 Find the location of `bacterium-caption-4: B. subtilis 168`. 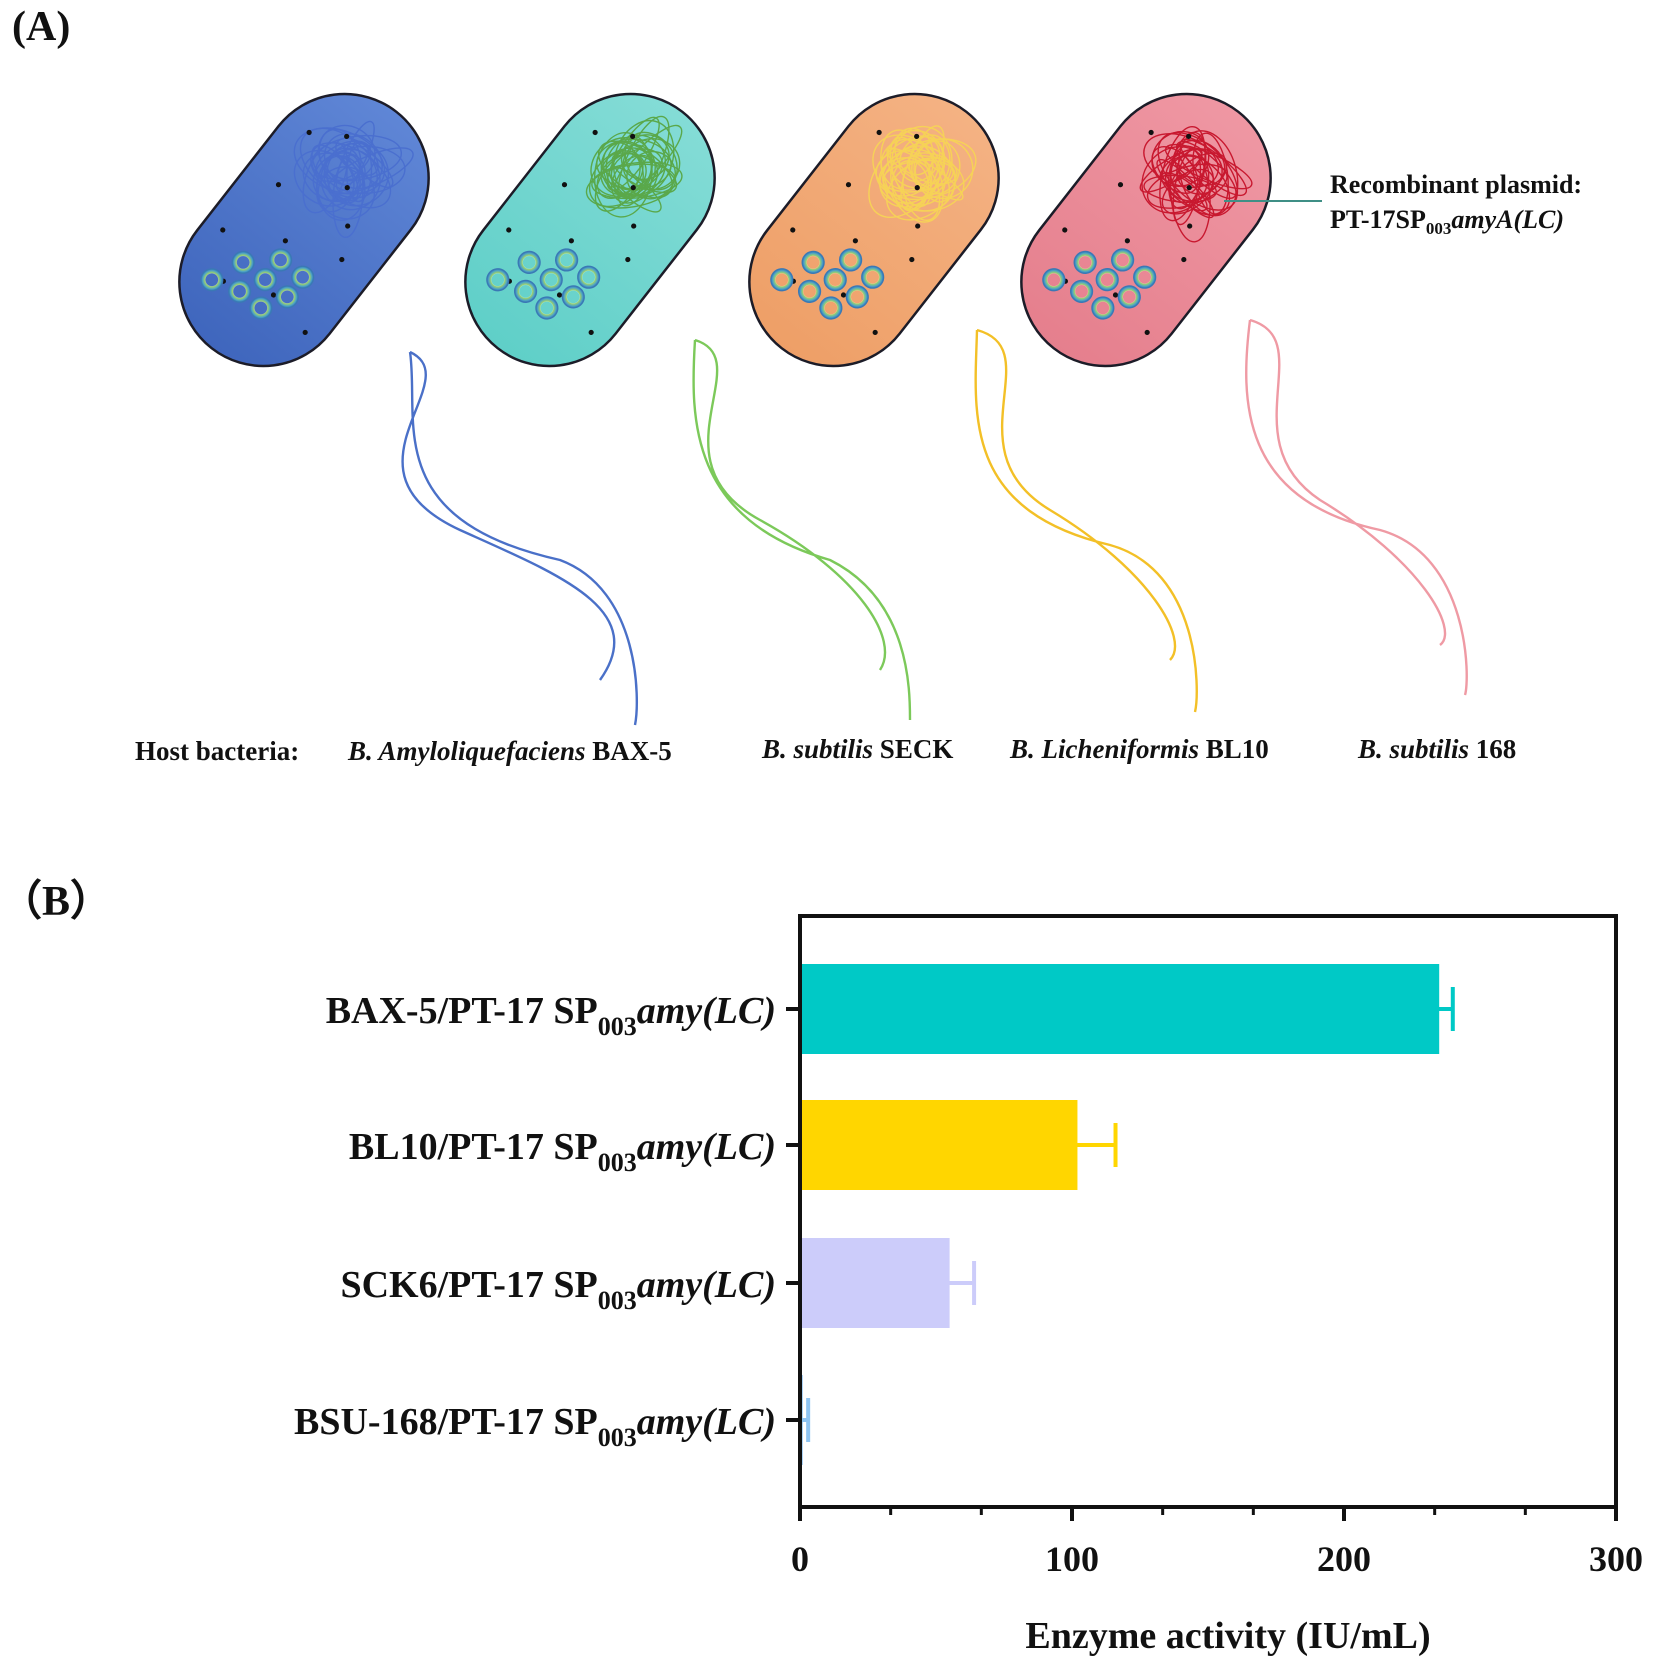

bacterium-caption-4: B. subtilis 168 is located at coordinates (1436, 749).